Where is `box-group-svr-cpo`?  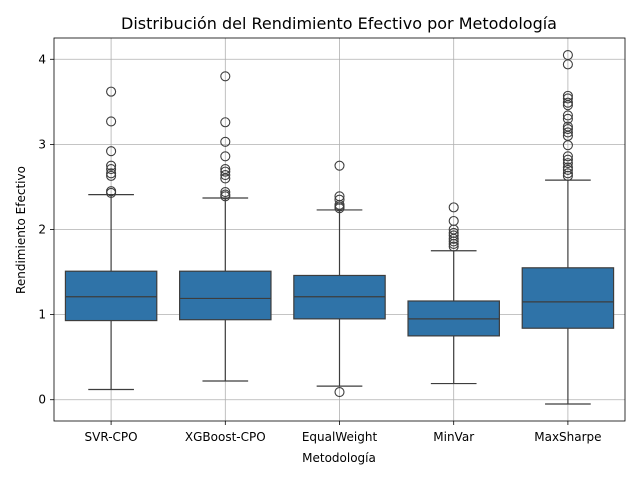
box-group-svr-cpo is located at coordinates (111, 238).